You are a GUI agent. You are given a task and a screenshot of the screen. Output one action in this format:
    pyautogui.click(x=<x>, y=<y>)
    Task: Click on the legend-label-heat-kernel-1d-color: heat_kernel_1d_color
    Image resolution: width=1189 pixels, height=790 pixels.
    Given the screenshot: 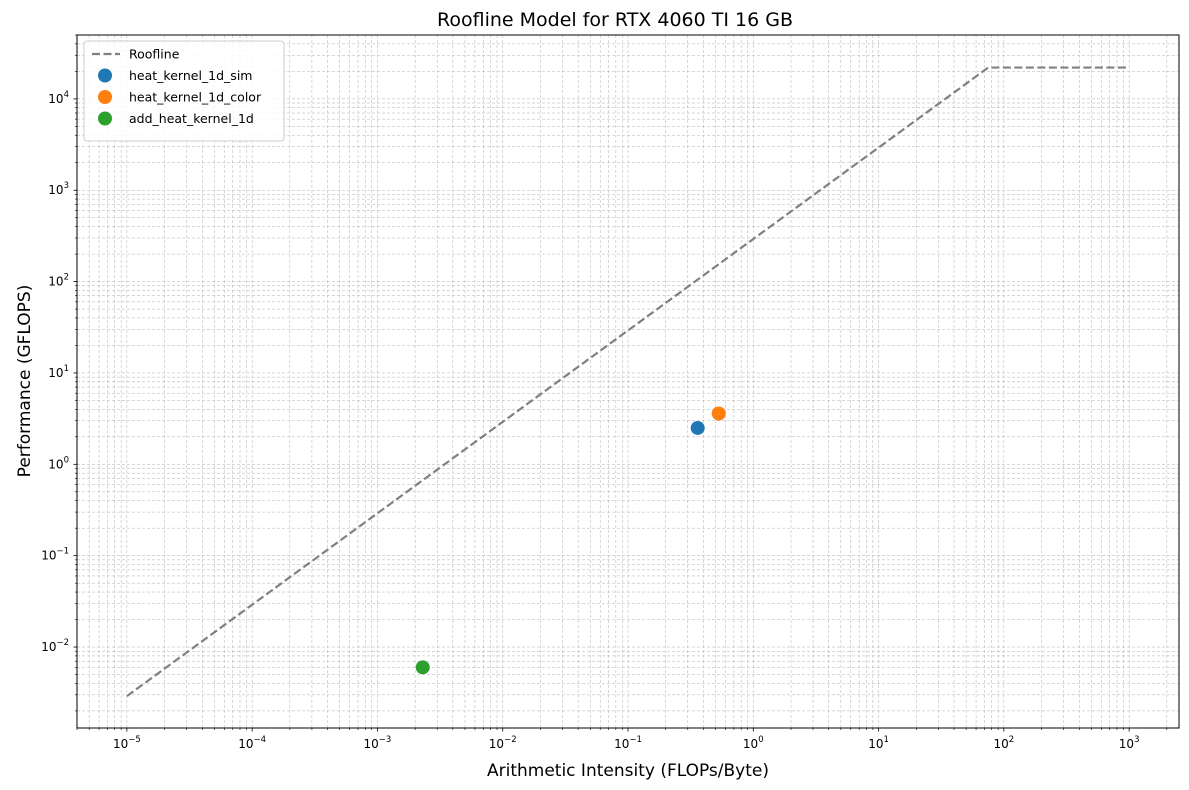 What is the action you would take?
    pyautogui.click(x=195, y=97)
    